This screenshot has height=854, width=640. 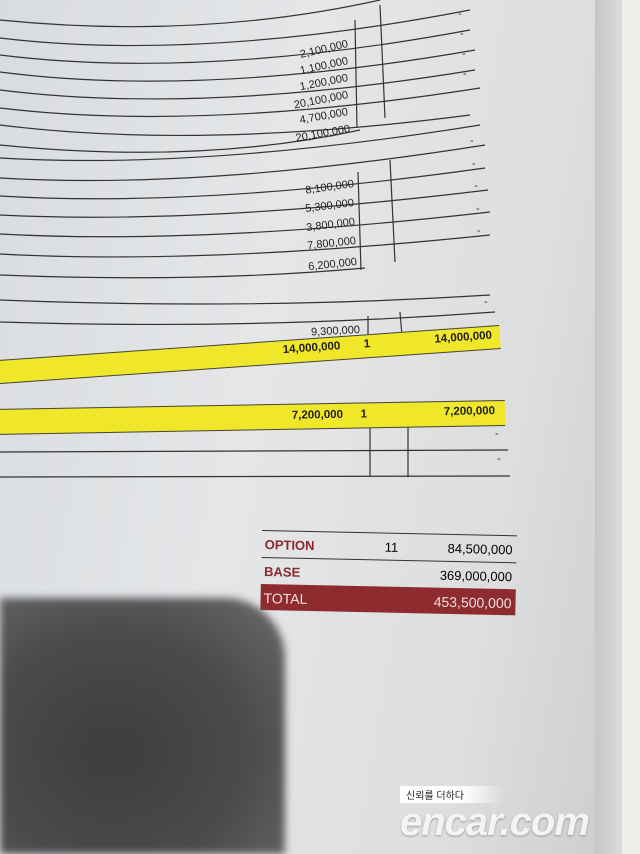 What do you see at coordinates (476, 576) in the screenshot?
I see `base-amount: 369,000,000` at bounding box center [476, 576].